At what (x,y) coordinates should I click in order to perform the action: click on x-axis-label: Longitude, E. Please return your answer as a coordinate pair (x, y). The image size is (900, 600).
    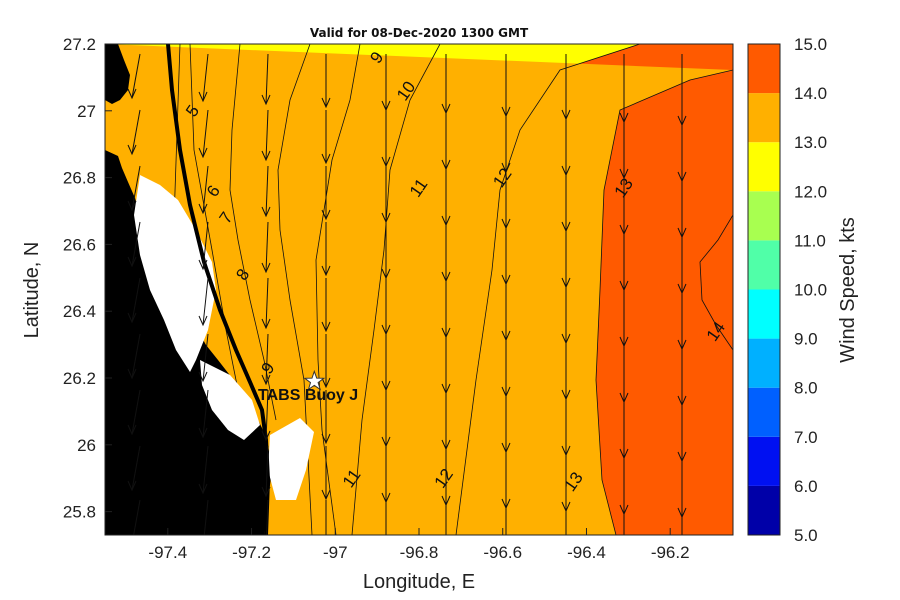
    Looking at the image, I should click on (419, 582).